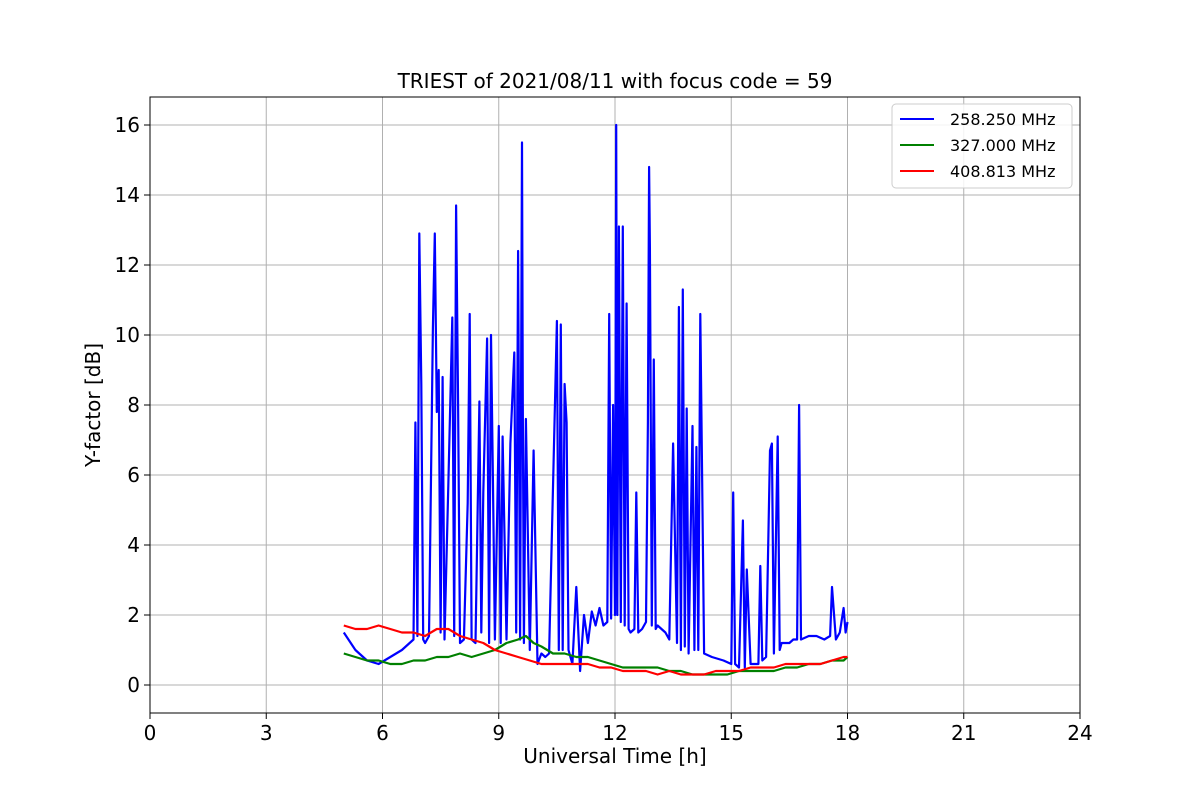 The width and height of the screenshot is (1200, 800). What do you see at coordinates (614, 733) in the screenshot?
I see `x-tick-label: 12` at bounding box center [614, 733].